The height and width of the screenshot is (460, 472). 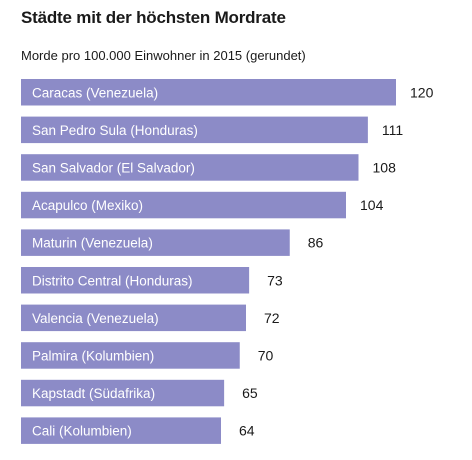 What do you see at coordinates (422, 92) in the screenshot?
I see `value-label: 120` at bounding box center [422, 92].